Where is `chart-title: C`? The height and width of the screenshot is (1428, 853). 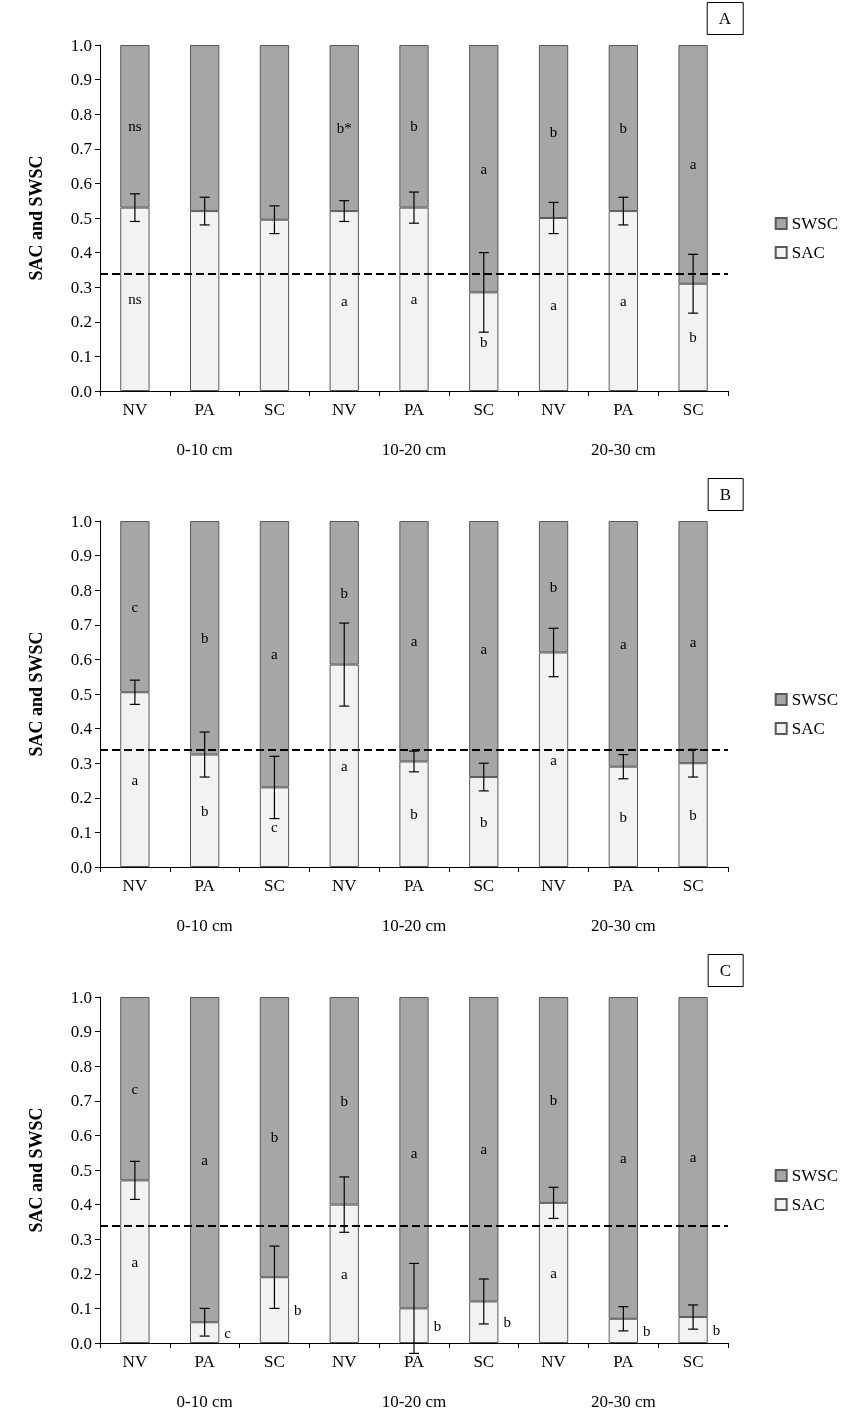
chart-title: C is located at coordinates (725, 970).